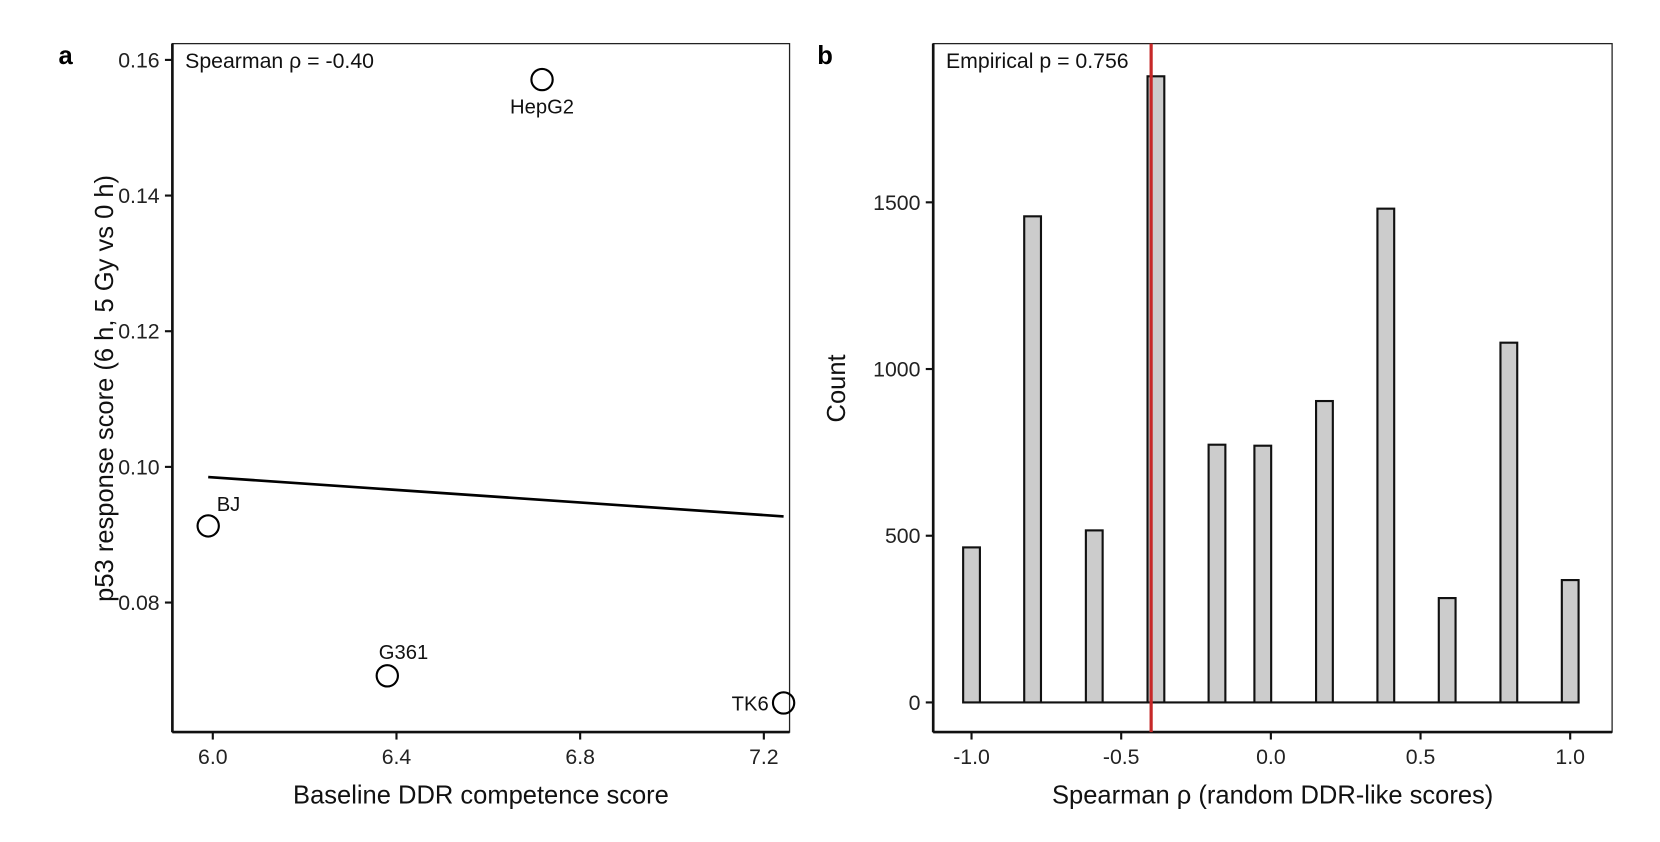  What do you see at coordinates (837, 388) in the screenshot?
I see `y-axis-title-b: Count` at bounding box center [837, 388].